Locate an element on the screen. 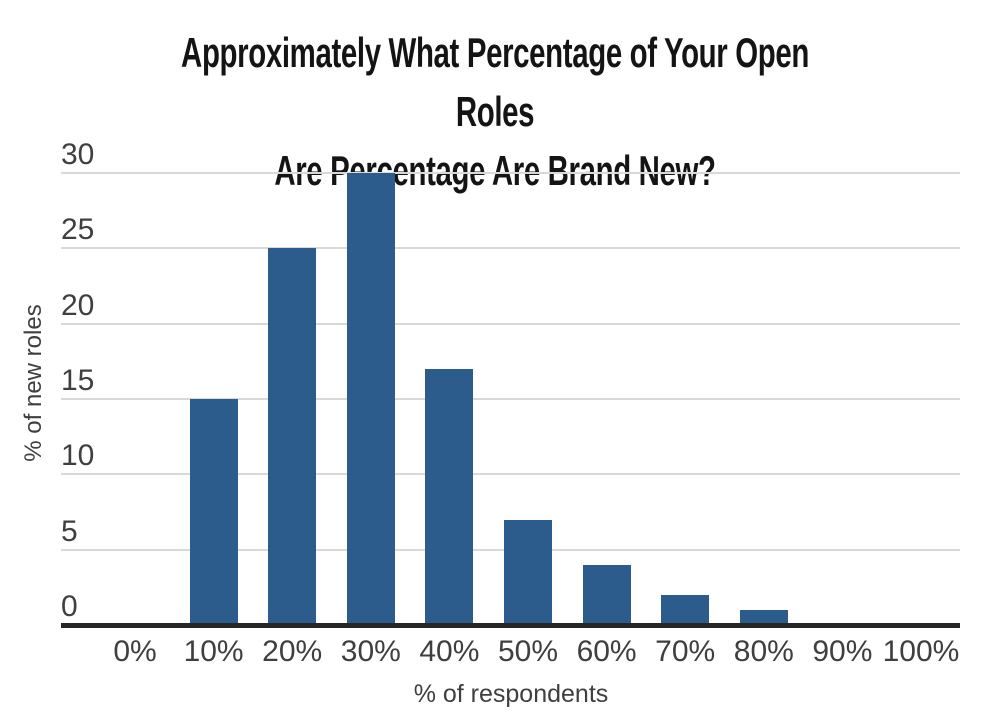  y-tick-label-30: 30 is located at coordinates (78, 154).